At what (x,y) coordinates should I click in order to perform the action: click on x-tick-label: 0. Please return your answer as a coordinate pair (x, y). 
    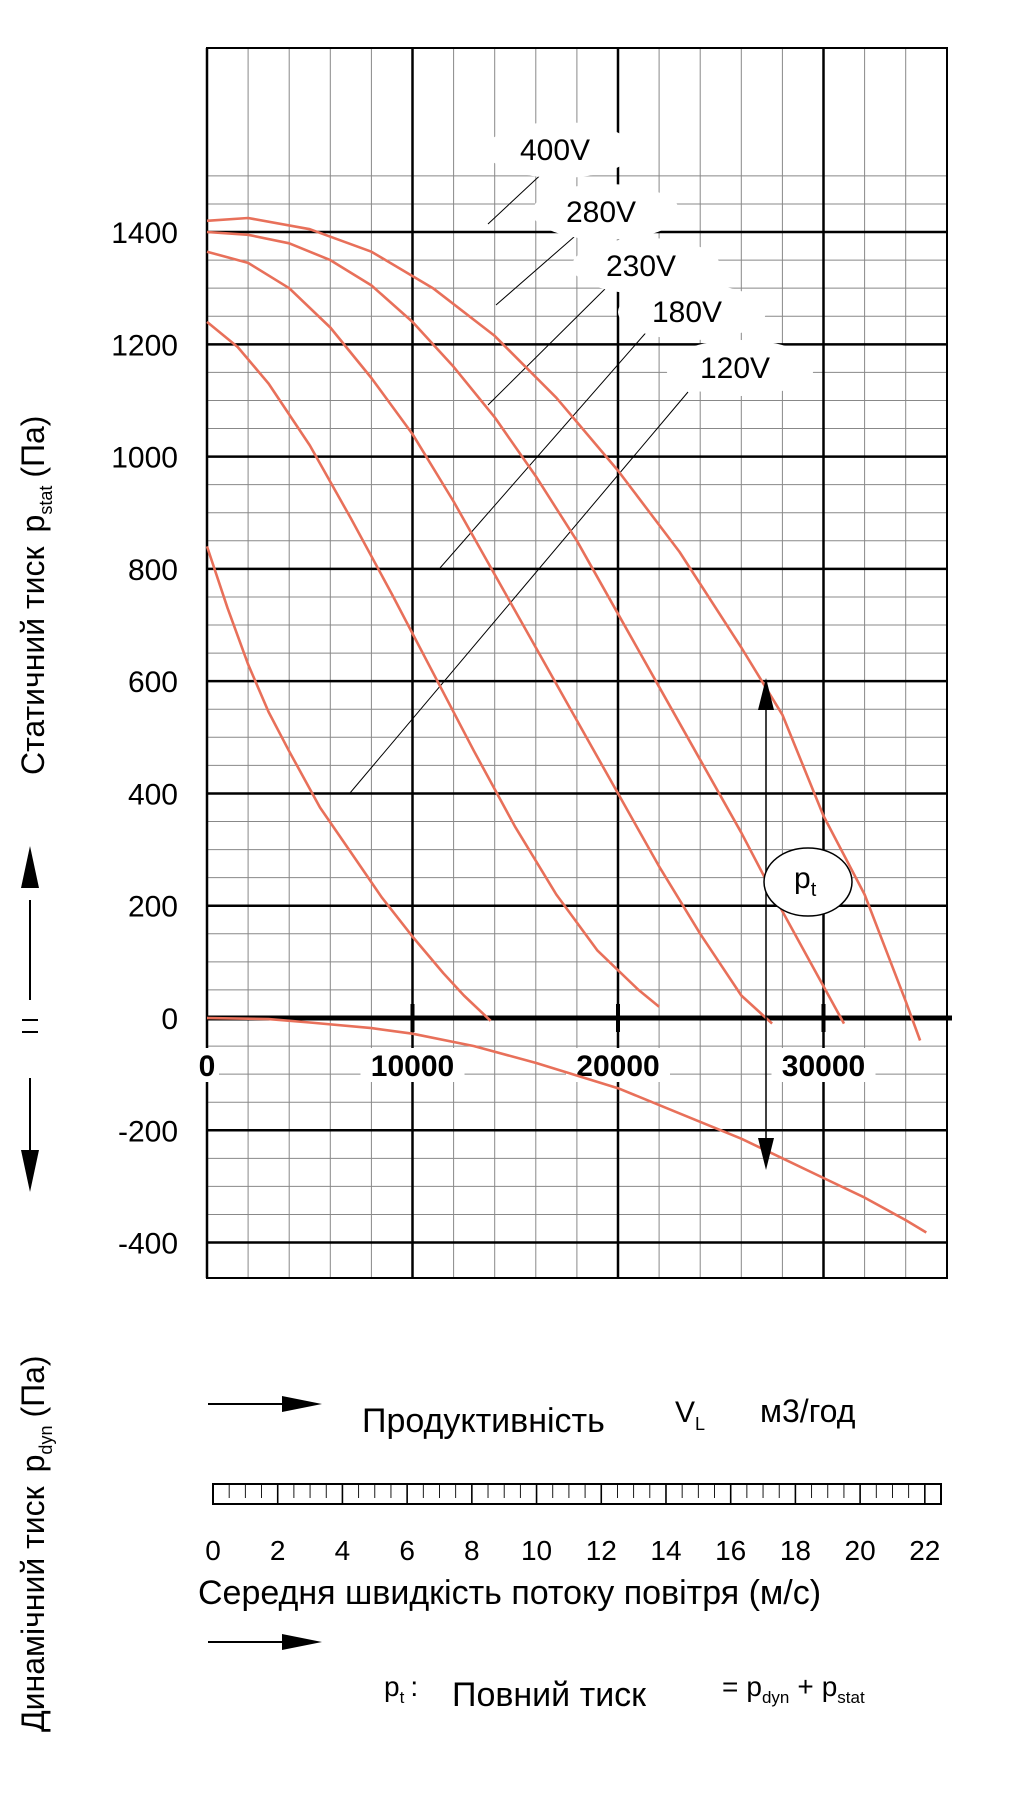
    Looking at the image, I should click on (207, 1066).